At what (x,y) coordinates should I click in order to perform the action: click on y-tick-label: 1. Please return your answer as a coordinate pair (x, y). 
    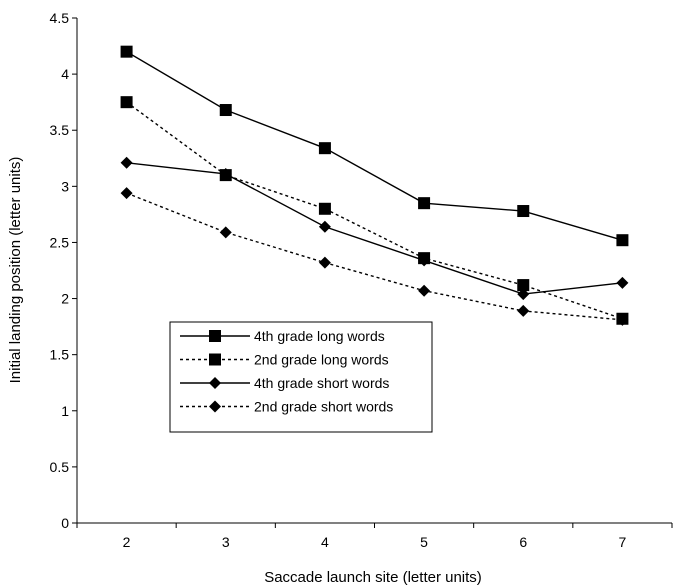
    Looking at the image, I should click on (65, 411).